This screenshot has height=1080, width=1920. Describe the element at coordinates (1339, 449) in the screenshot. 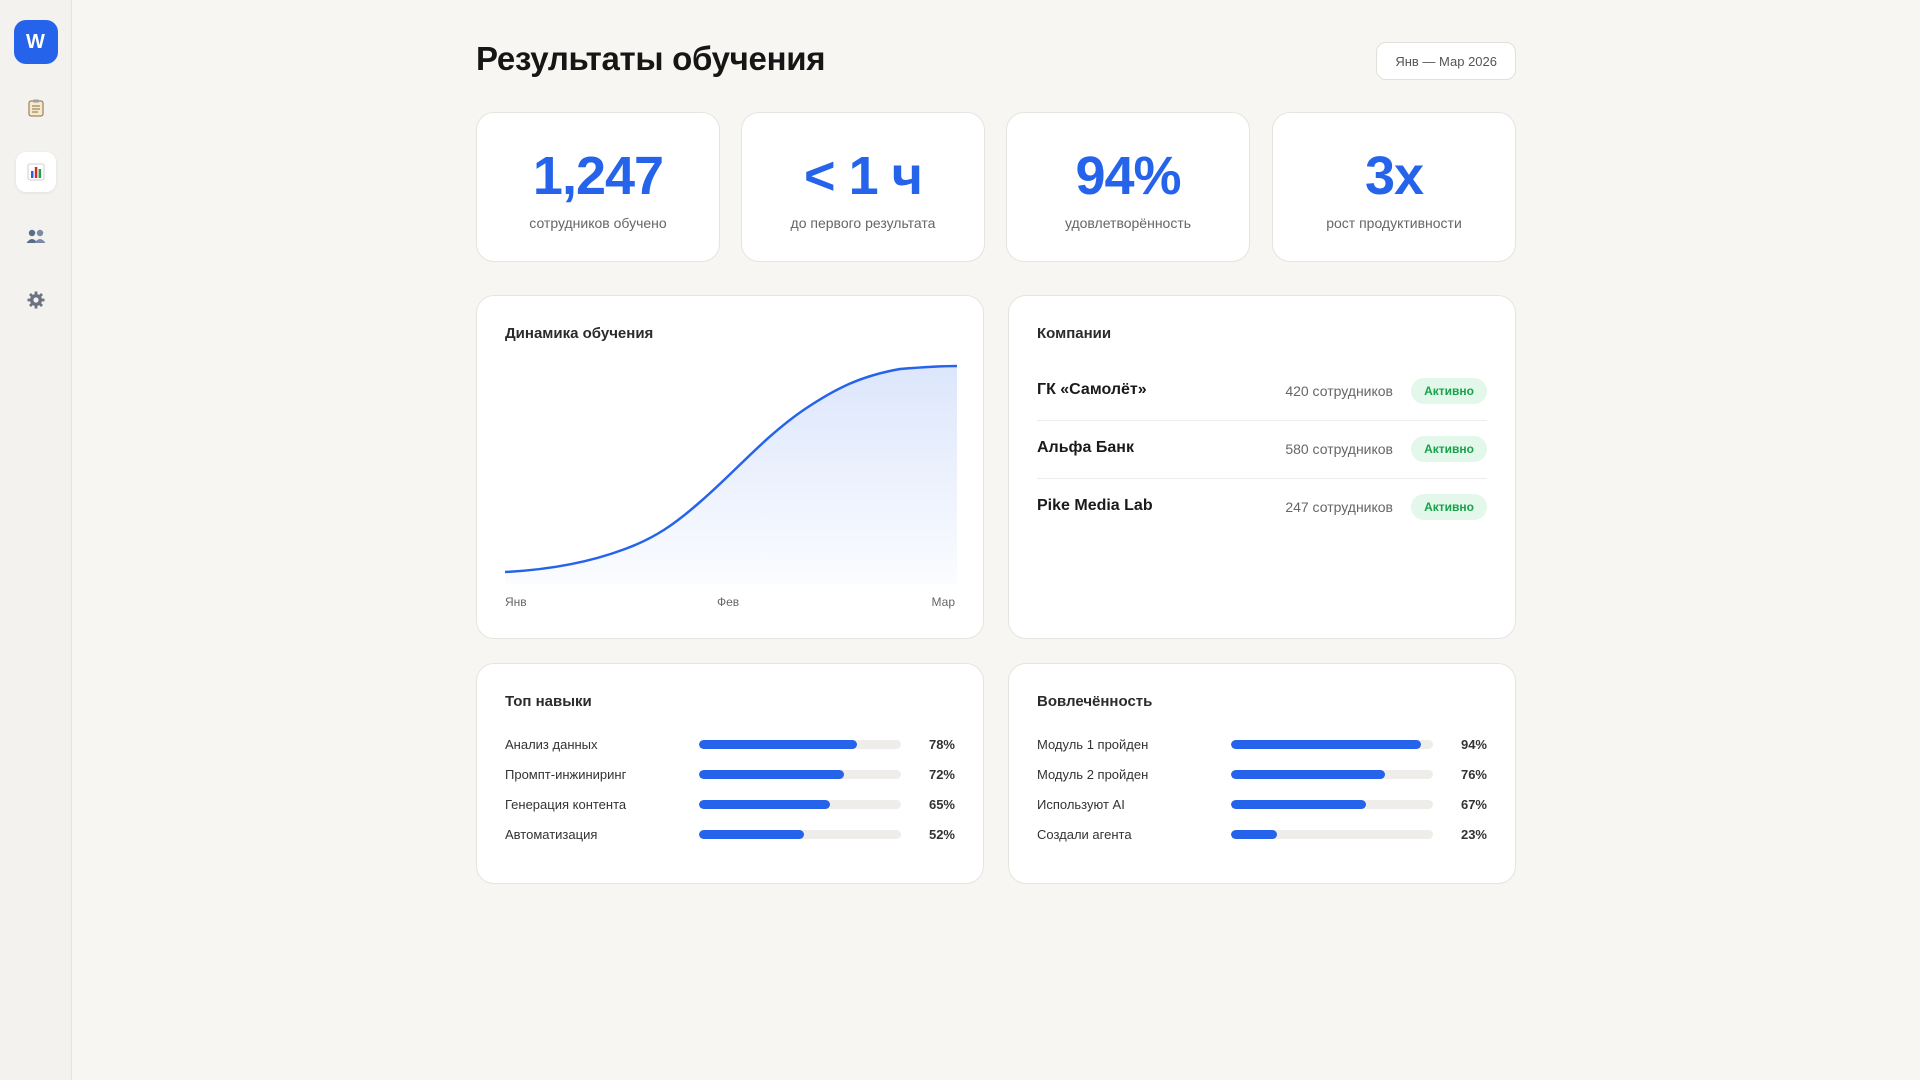

I see `company-employee-count: 580 сотрудников` at that location.